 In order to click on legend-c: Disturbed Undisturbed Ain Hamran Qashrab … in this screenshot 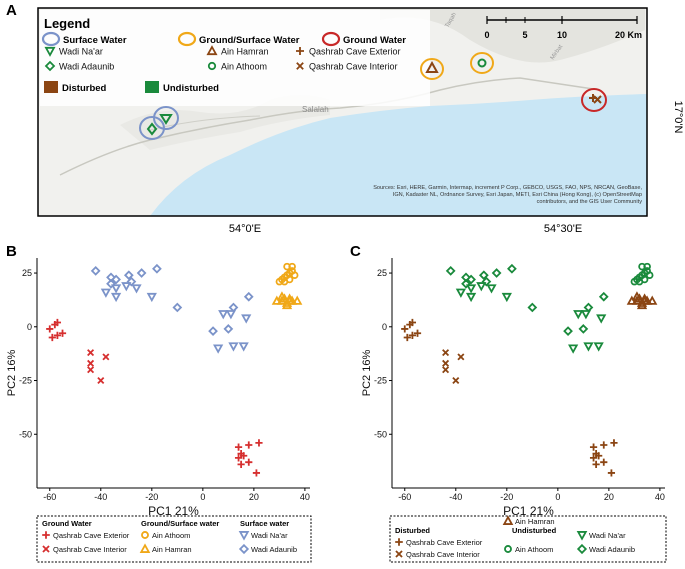, I will do `click(528, 539)`.